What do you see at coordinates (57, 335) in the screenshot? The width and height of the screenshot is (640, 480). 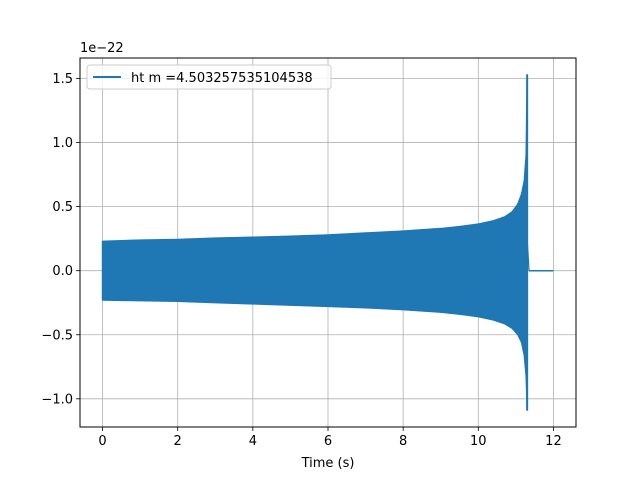 I see `y-tick-label: −0.5` at bounding box center [57, 335].